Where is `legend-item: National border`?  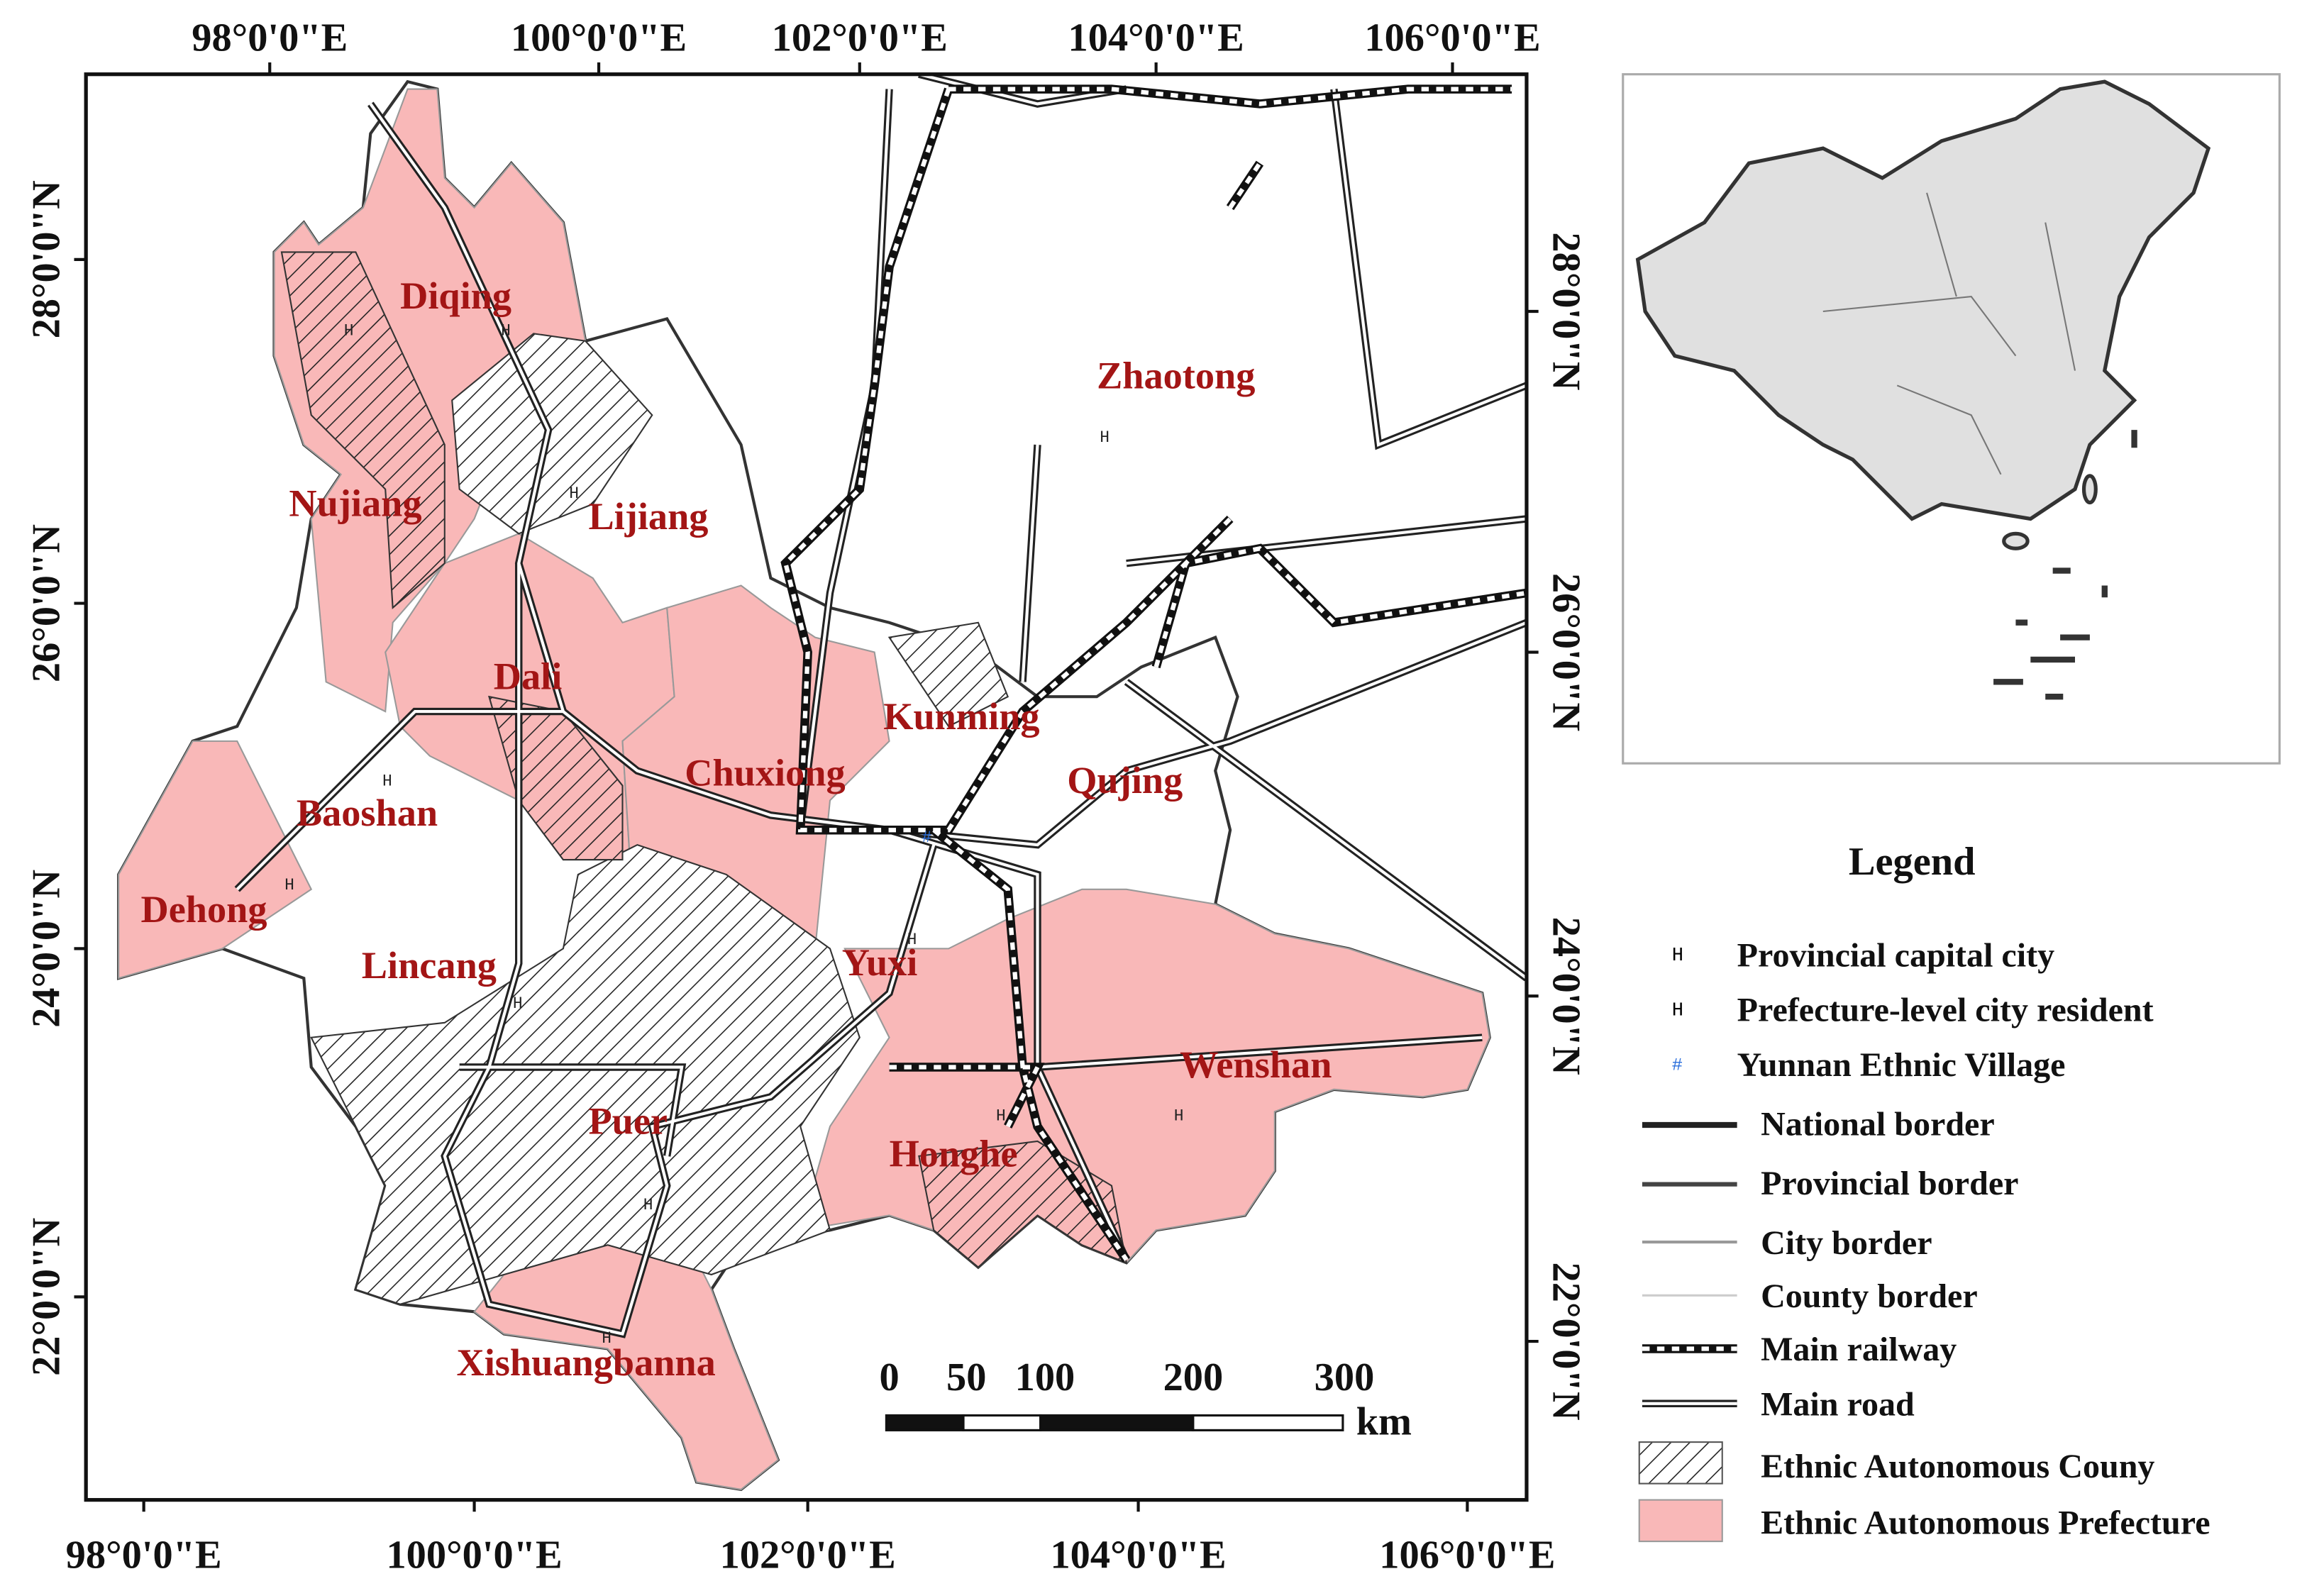
legend-item: National border is located at coordinates (1878, 1124).